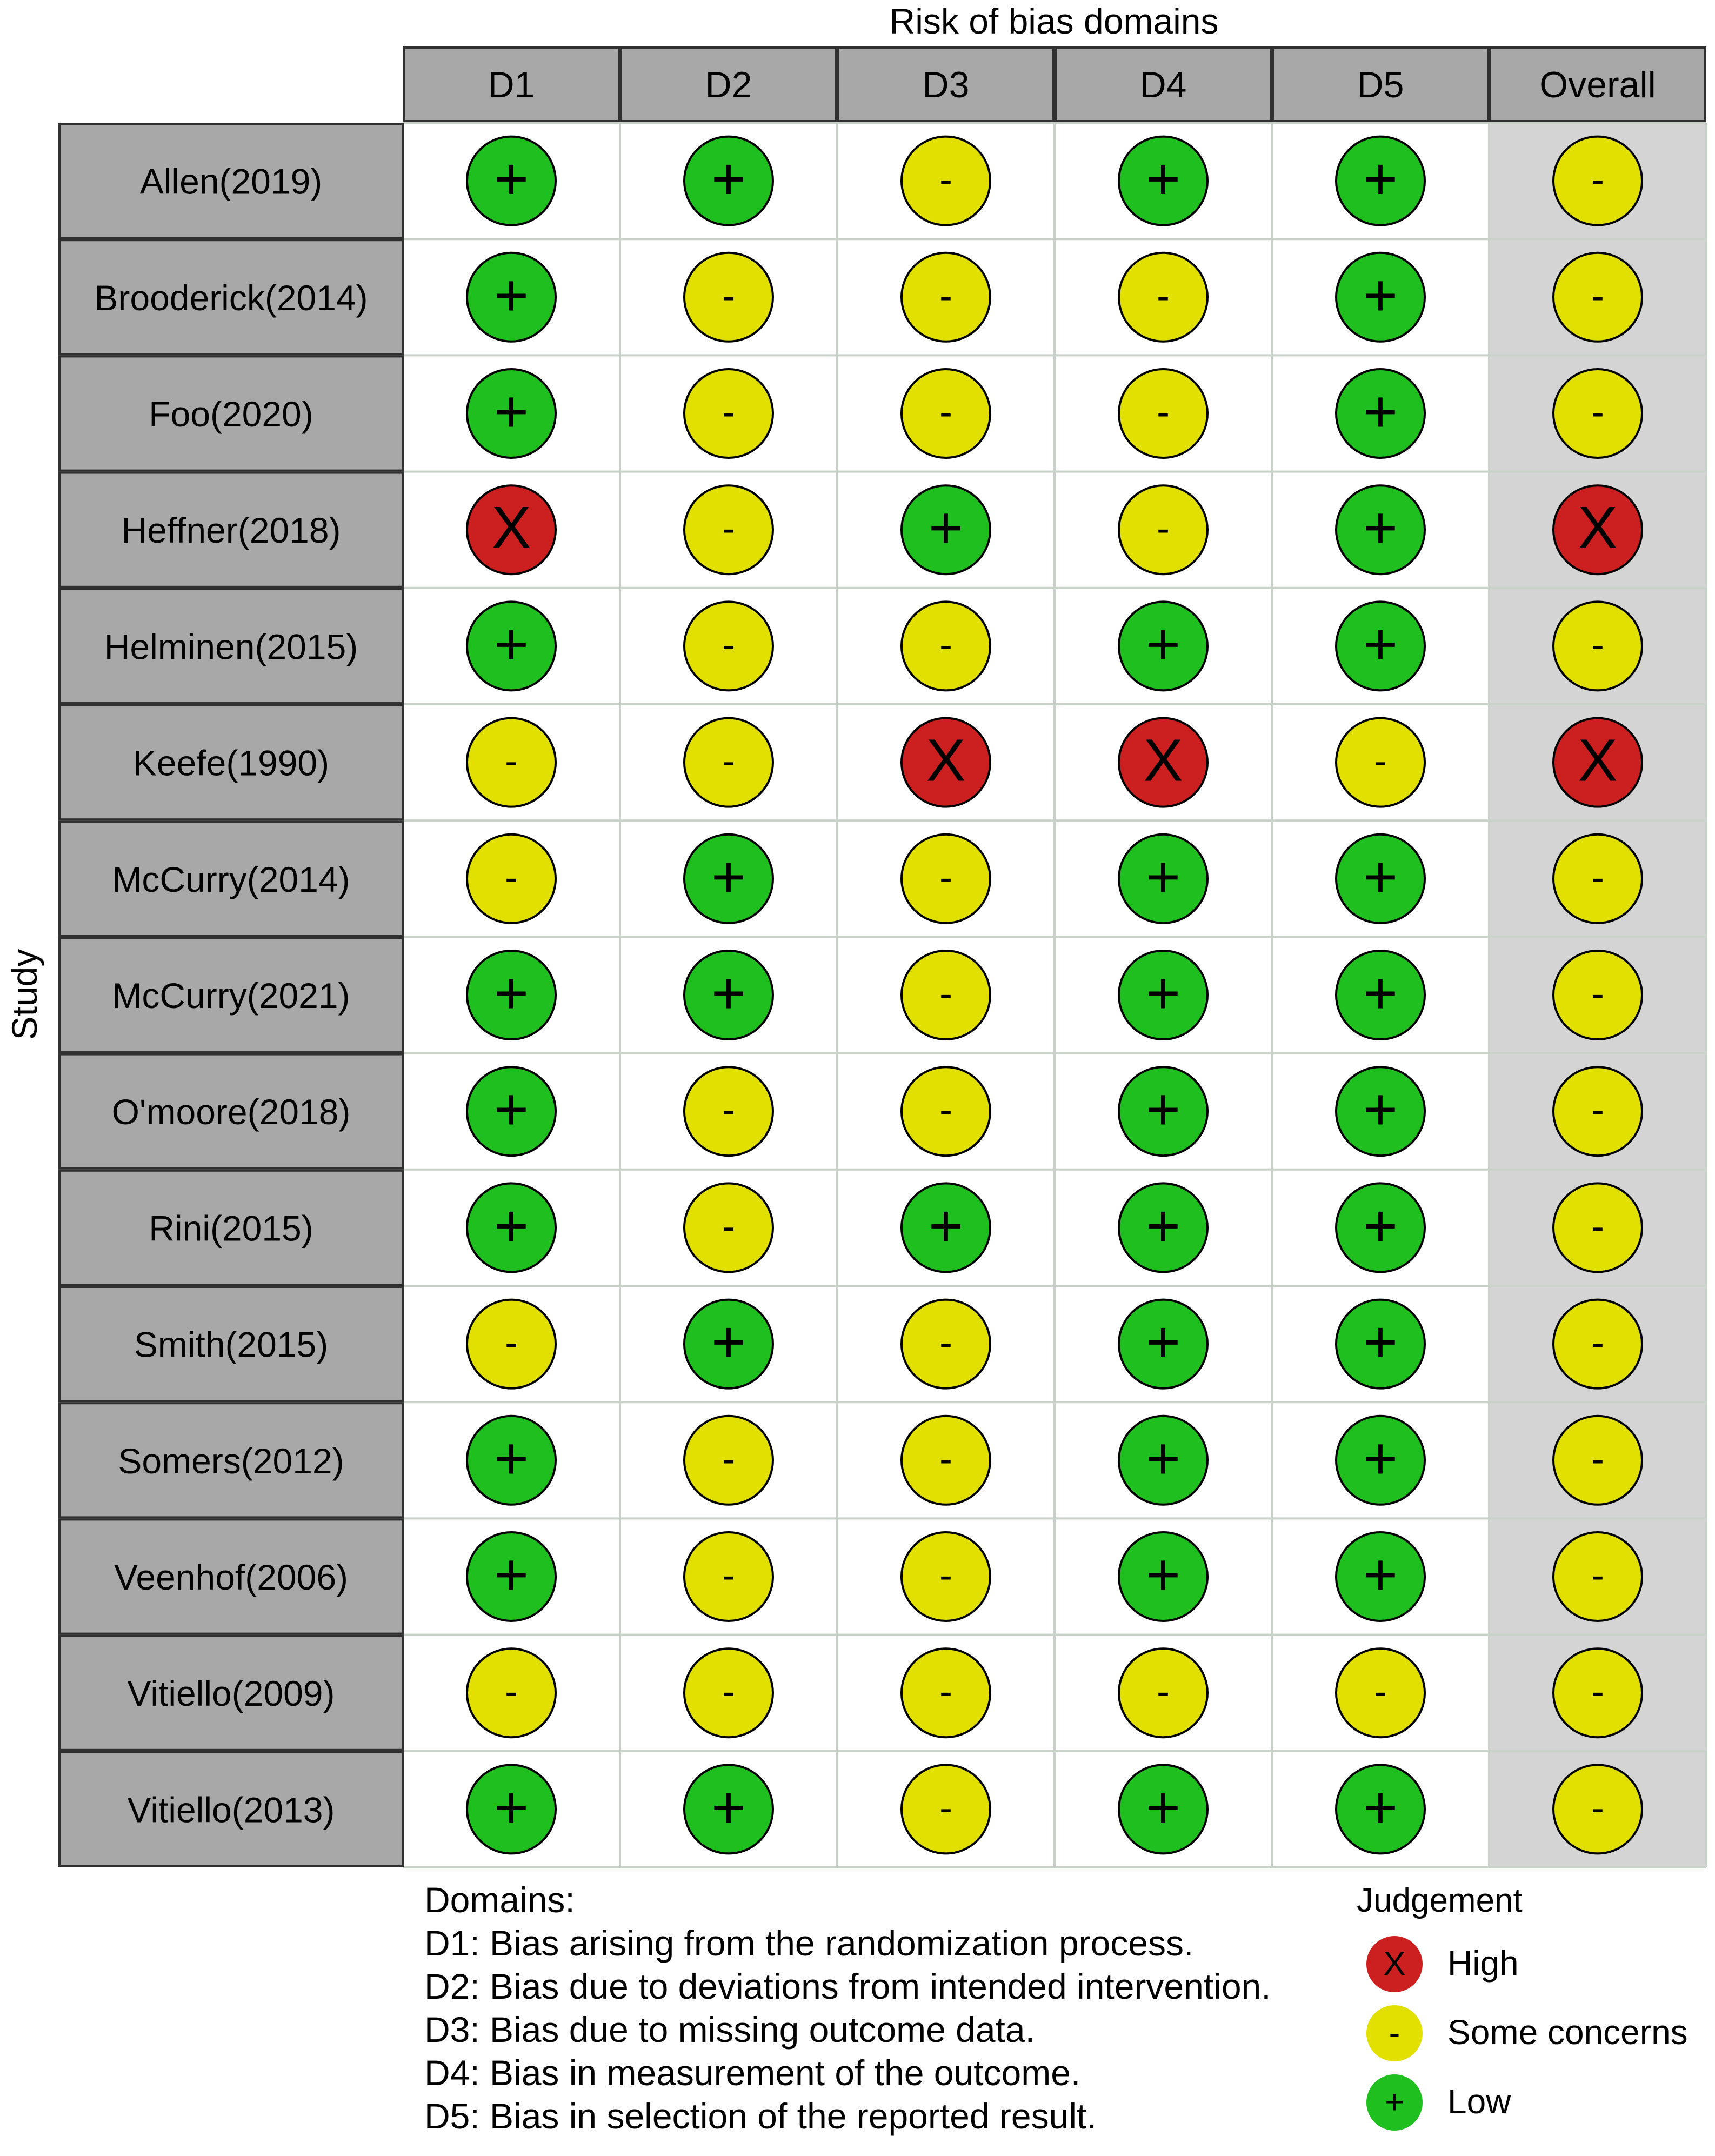 The width and height of the screenshot is (1715, 2156). I want to click on column-header-box-d2, so click(728, 84).